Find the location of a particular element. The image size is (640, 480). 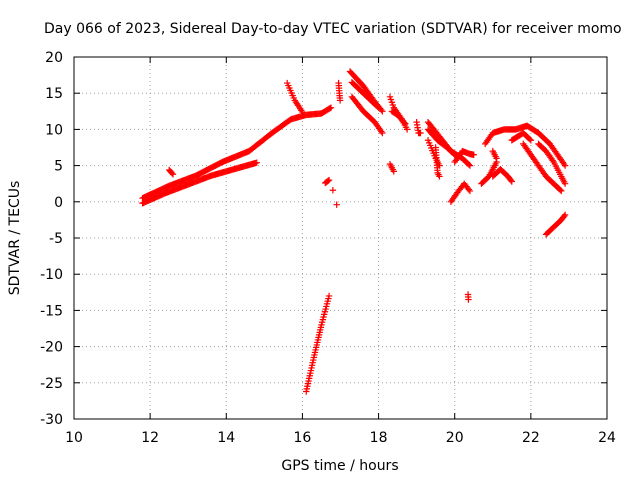

y-tick-label: -5 is located at coordinates (56, 239).